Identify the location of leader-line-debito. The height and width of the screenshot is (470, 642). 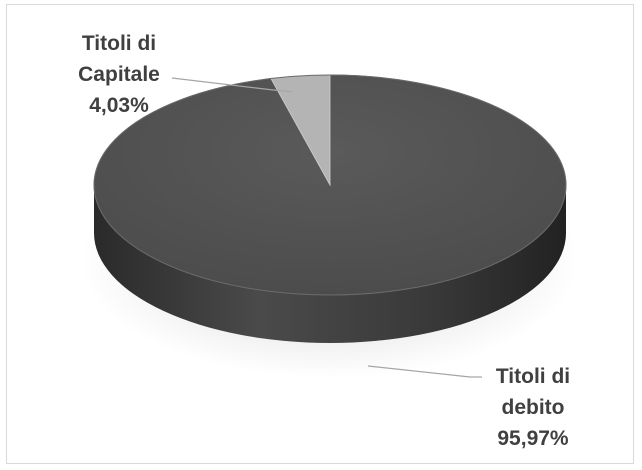
(424, 371).